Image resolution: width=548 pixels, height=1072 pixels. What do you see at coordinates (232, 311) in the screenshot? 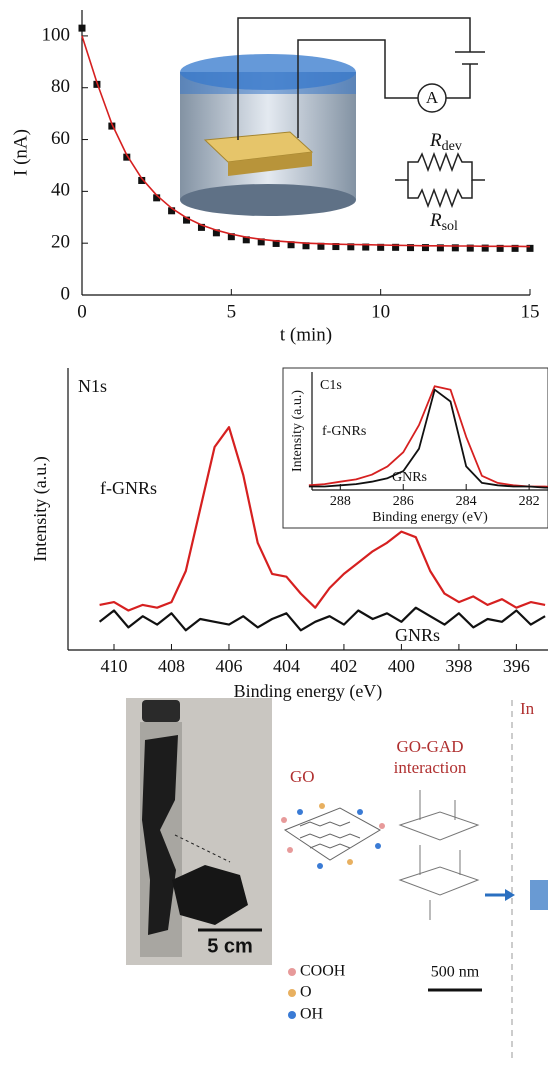
I see `x-tick-label: 5` at bounding box center [232, 311].